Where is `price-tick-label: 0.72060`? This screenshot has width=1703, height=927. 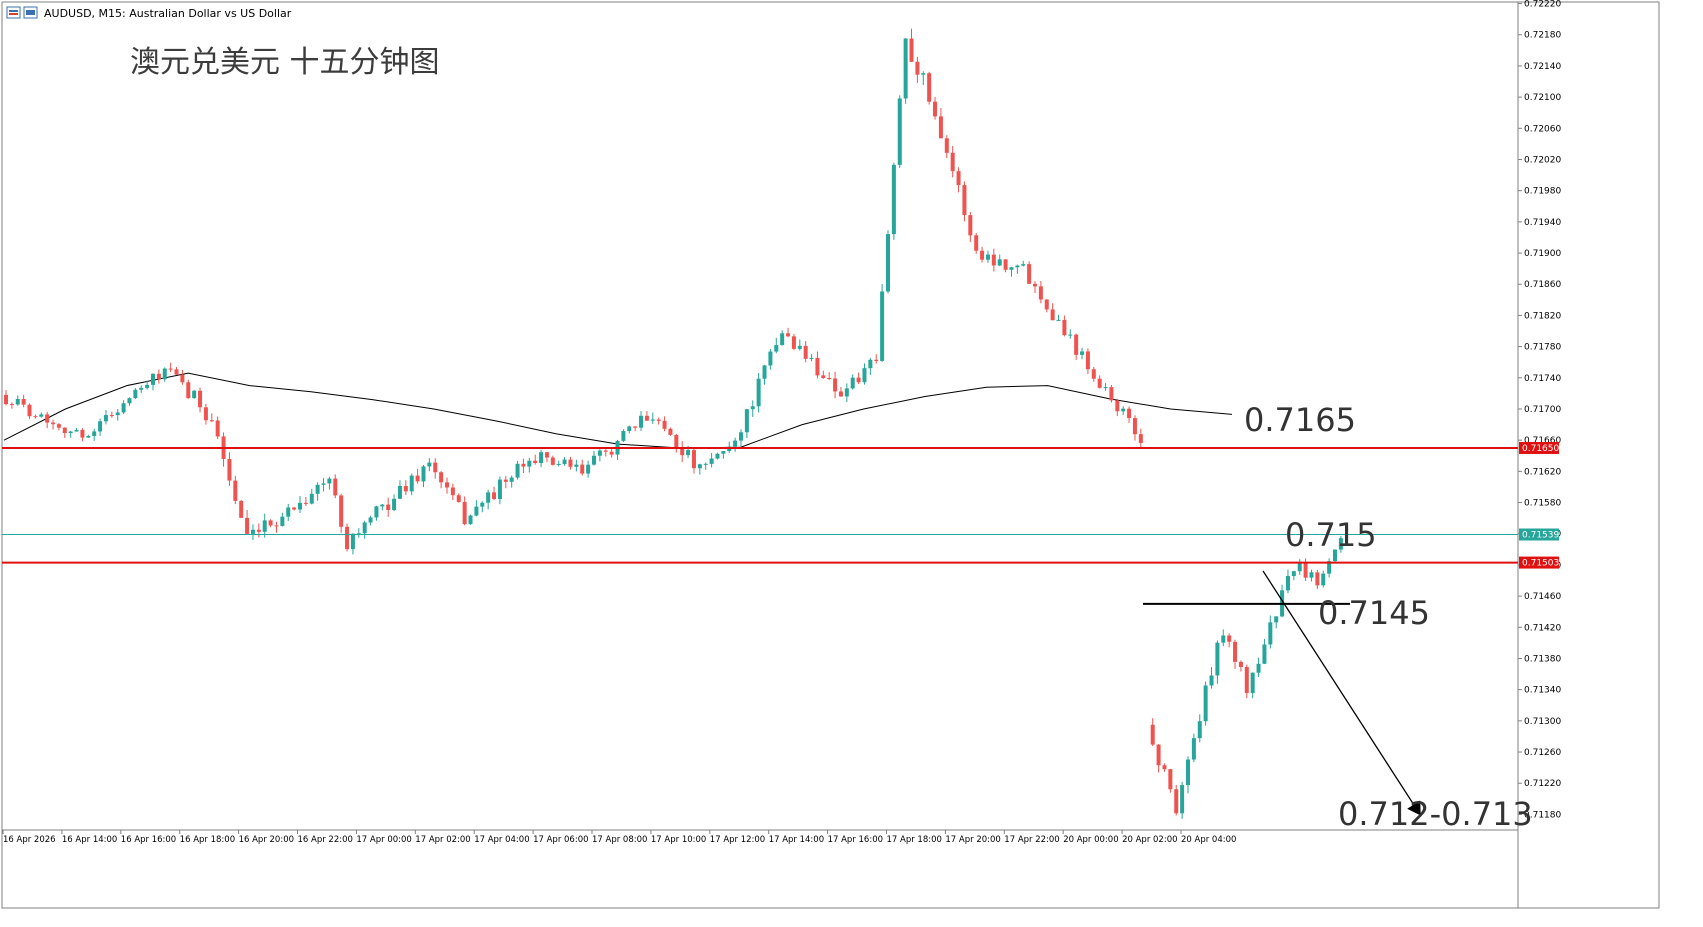
price-tick-label: 0.72060 is located at coordinates (1542, 129).